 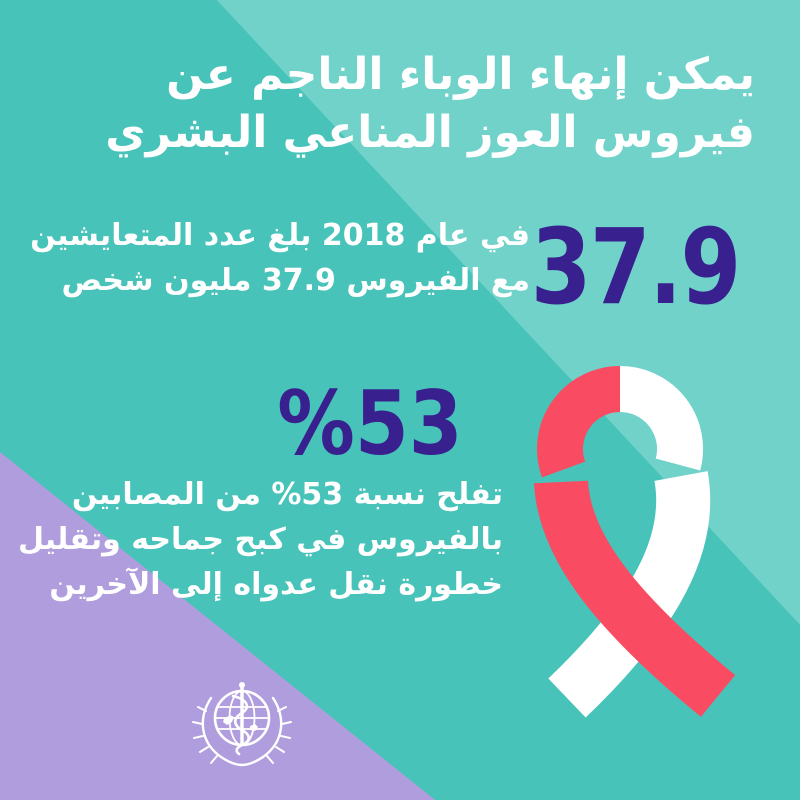 What do you see at coordinates (276, 584) in the screenshot?
I see `stat-percent-text-line-3: خطورة نقل عدواه إلى الآخرين` at bounding box center [276, 584].